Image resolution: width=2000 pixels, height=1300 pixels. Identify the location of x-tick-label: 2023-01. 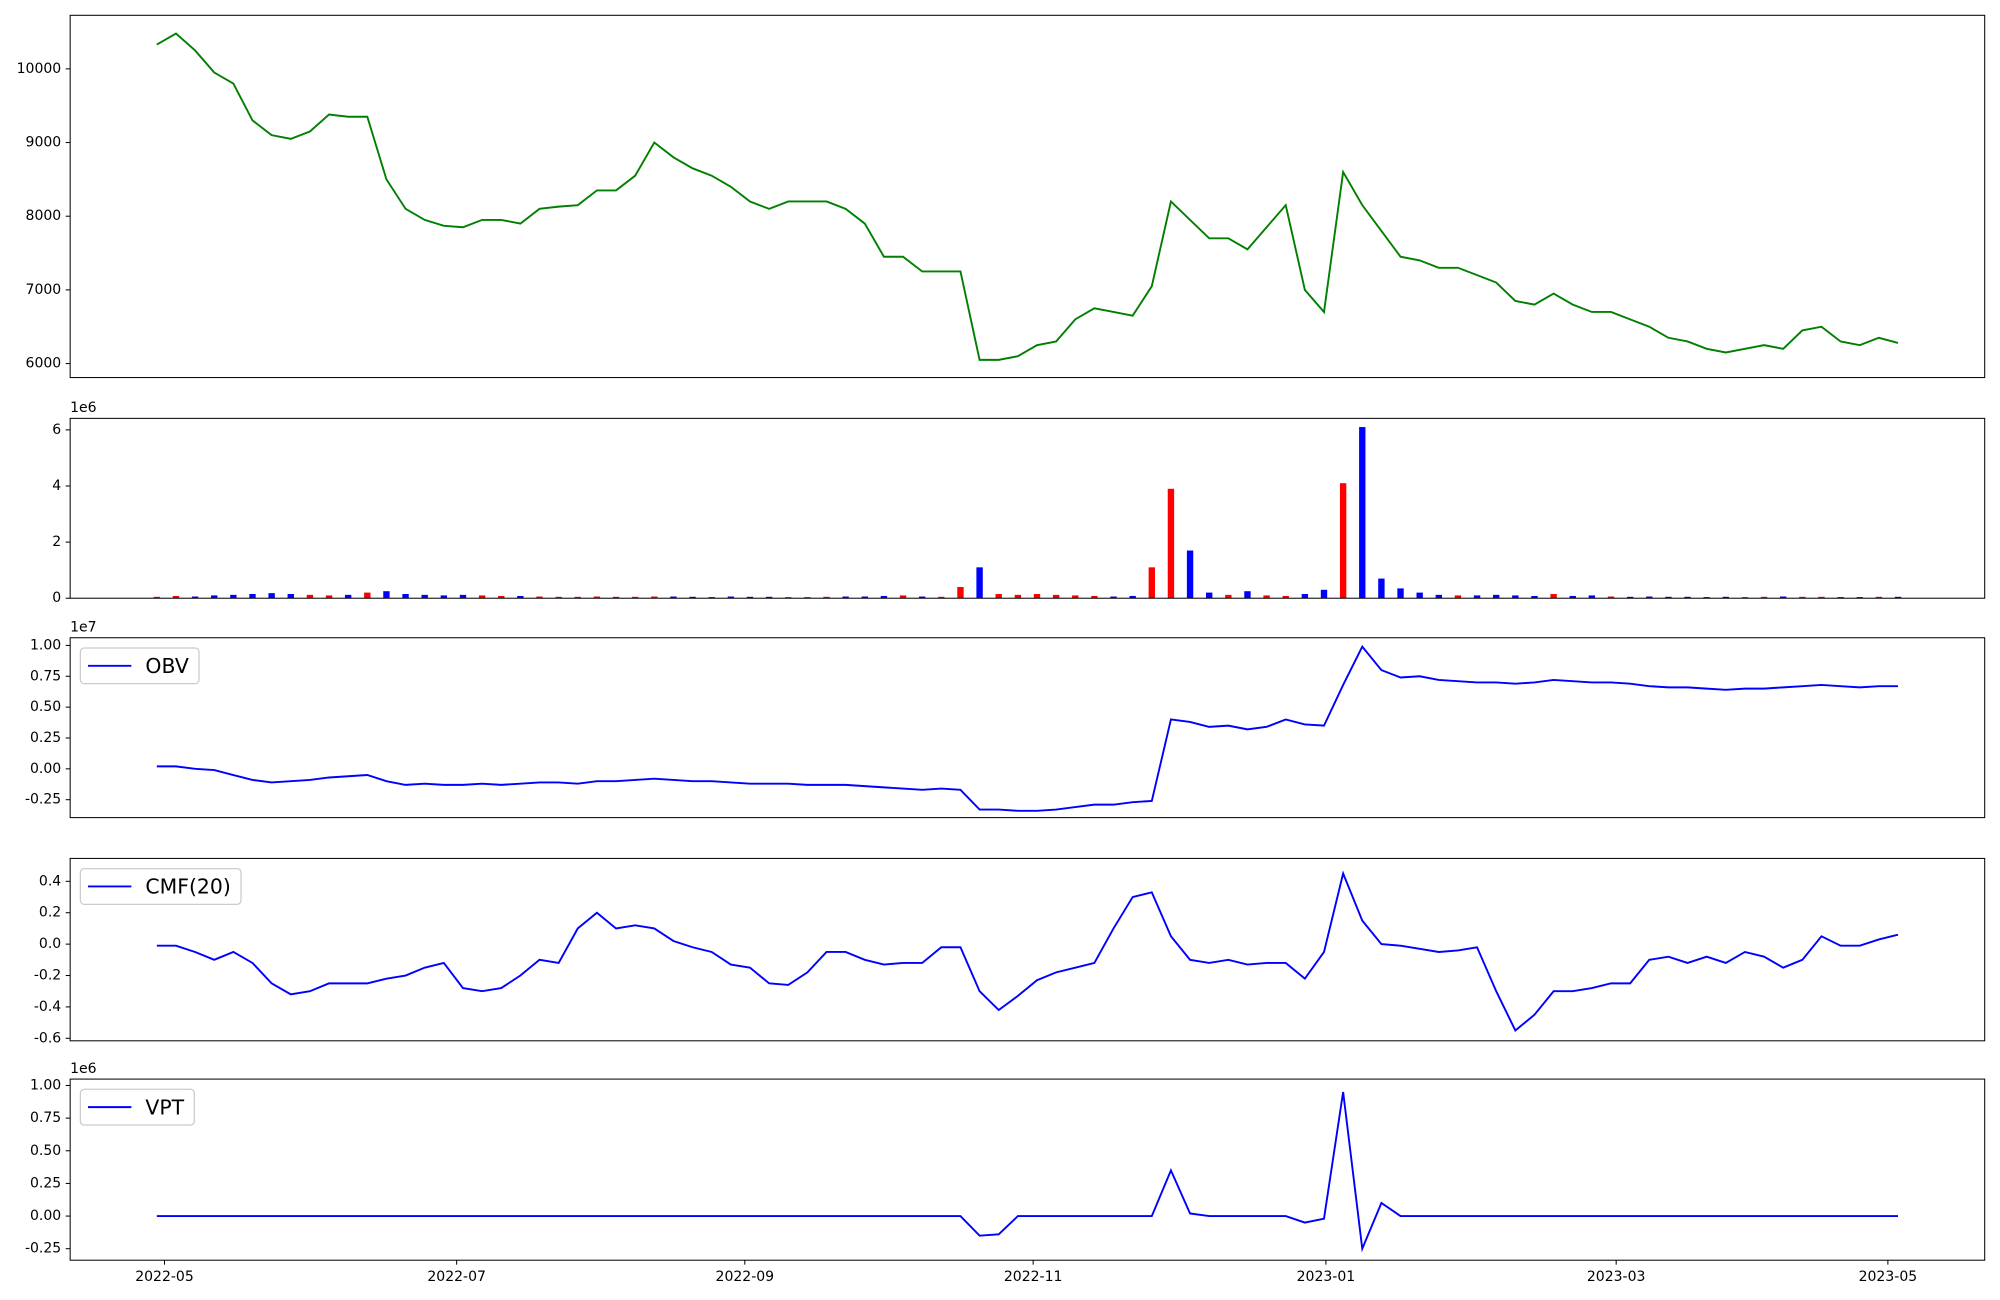
(1326, 1277).